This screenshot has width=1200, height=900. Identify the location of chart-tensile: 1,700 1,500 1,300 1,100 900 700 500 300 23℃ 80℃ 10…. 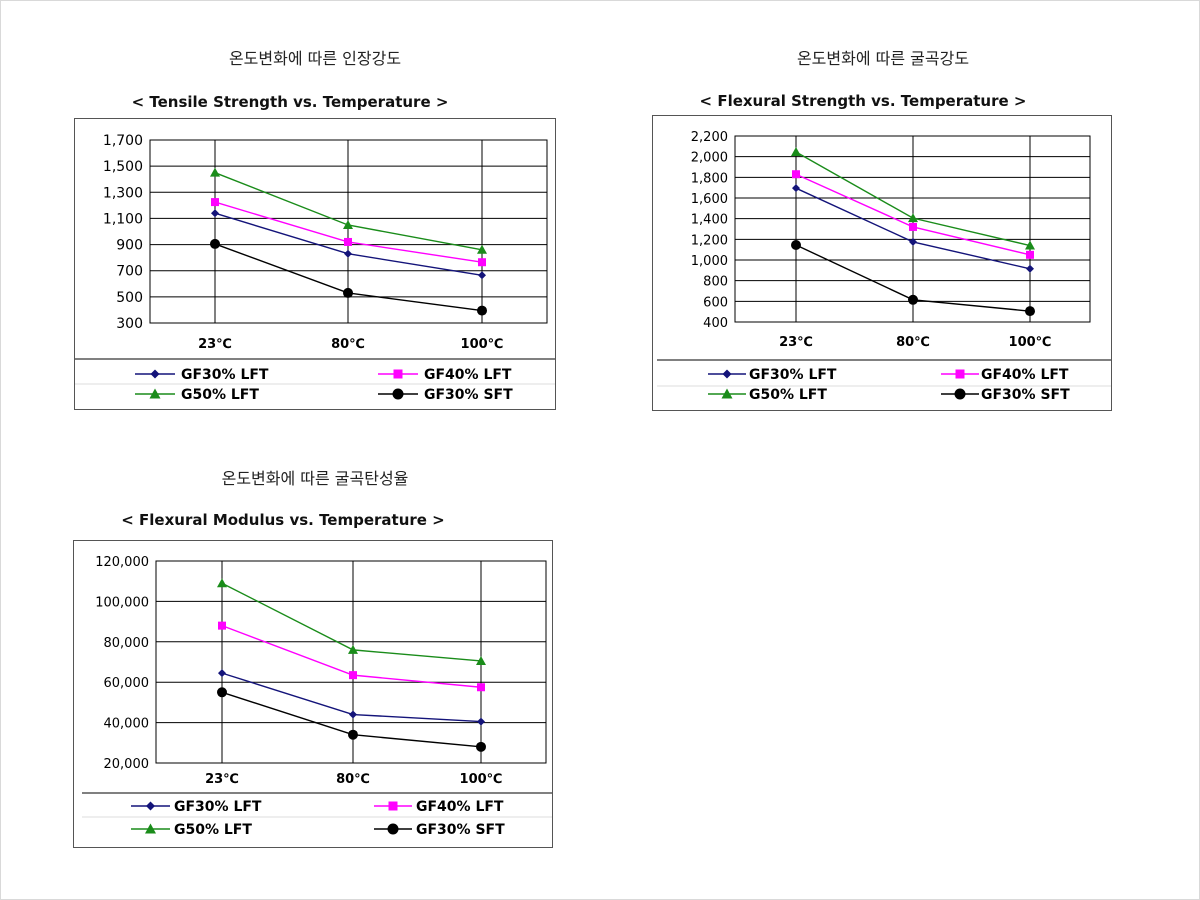
(315, 264).